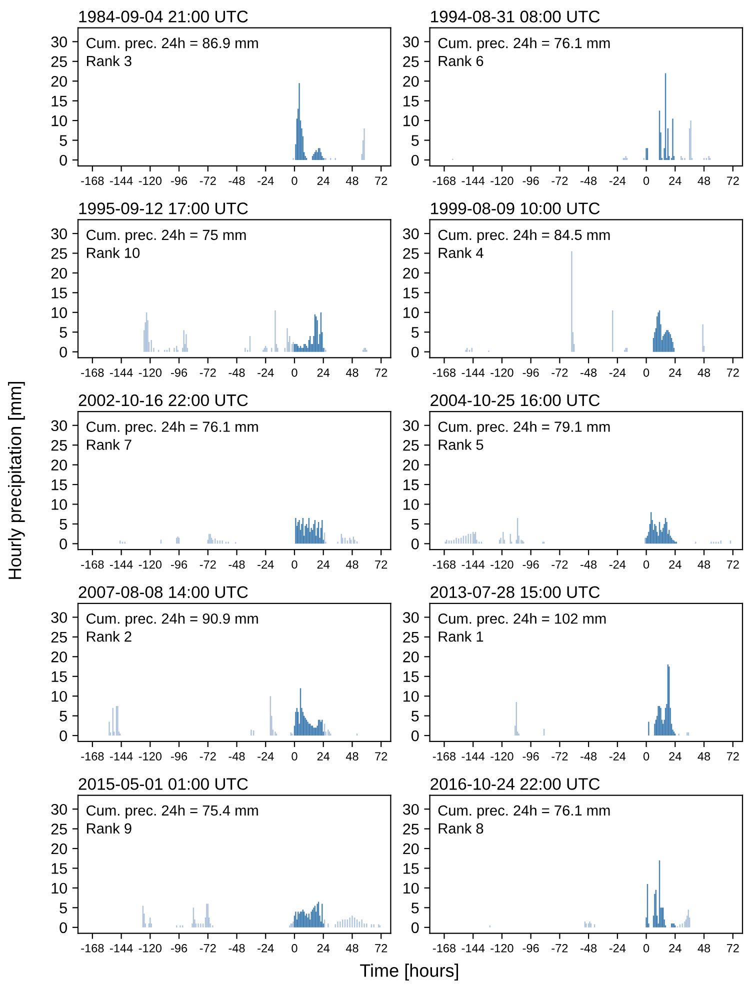  I want to click on chart-title: 1999-08-09 10:00 UTC, so click(515, 208).